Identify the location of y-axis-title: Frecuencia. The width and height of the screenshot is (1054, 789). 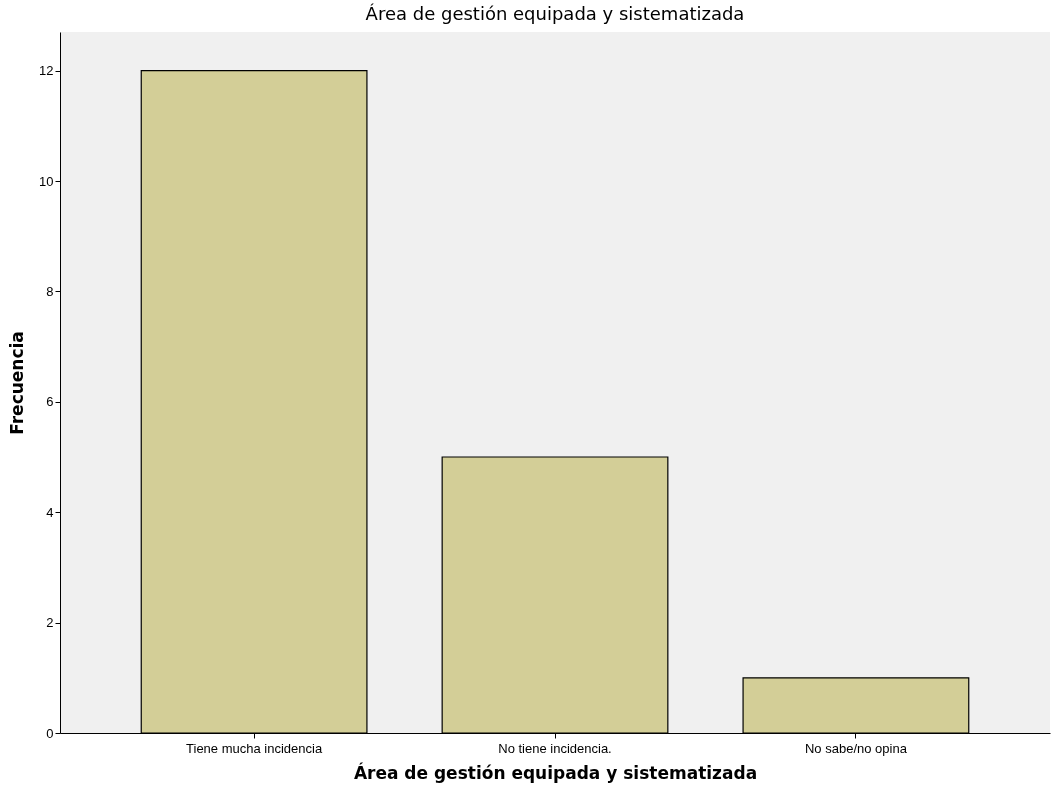
(17, 383).